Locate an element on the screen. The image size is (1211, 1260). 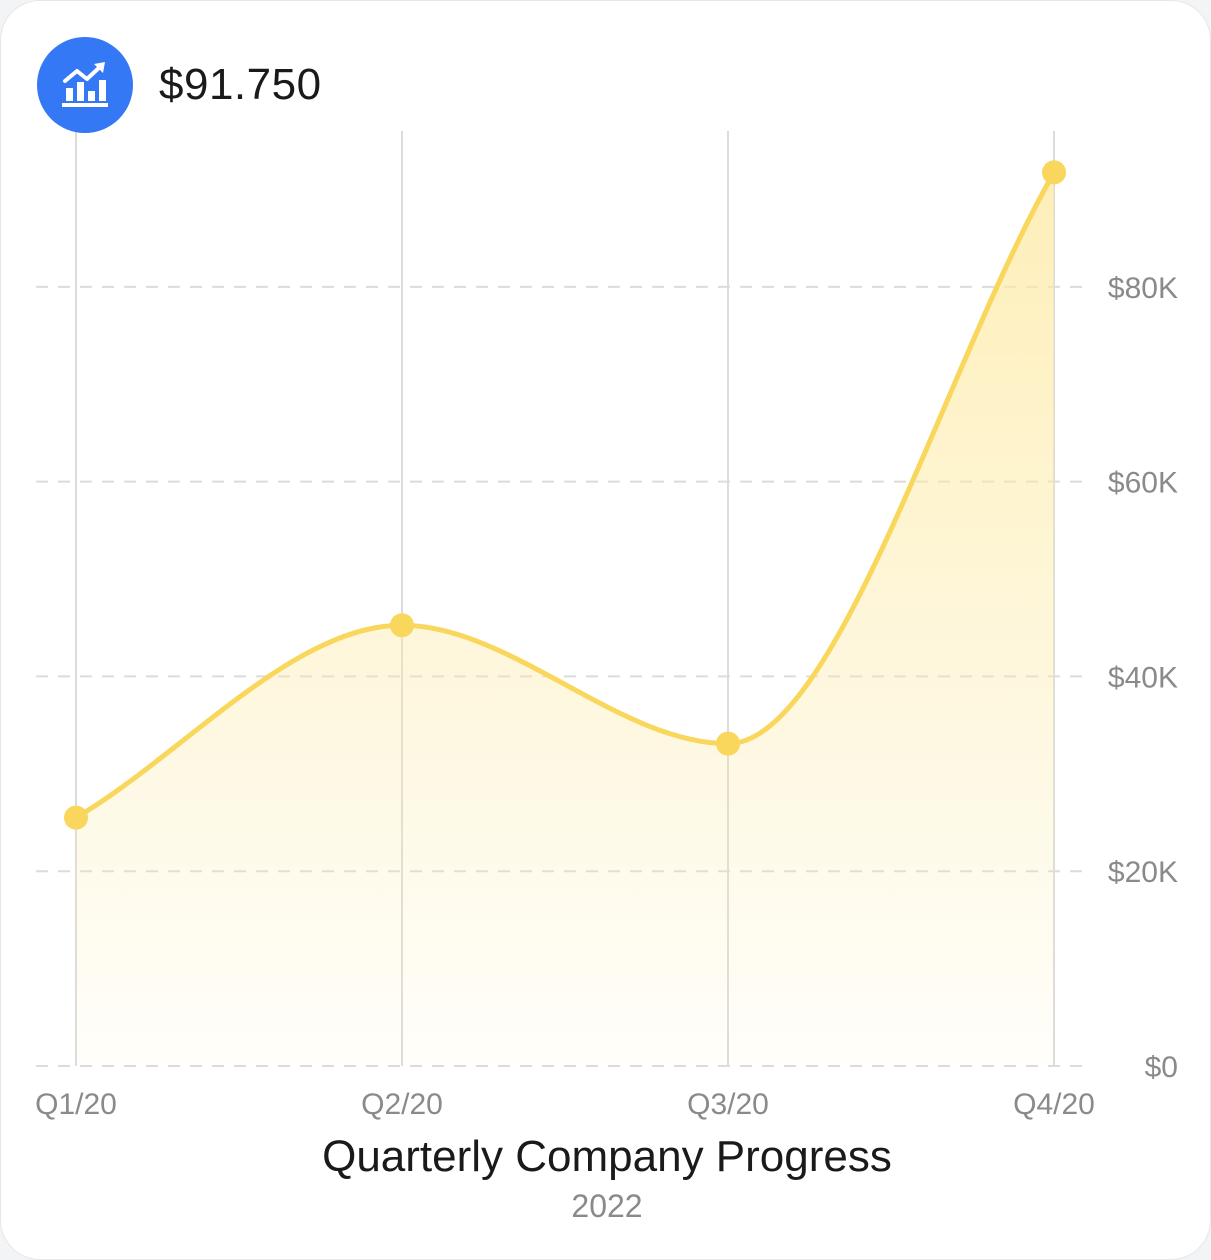
total-value: $91.750 is located at coordinates (240, 84).